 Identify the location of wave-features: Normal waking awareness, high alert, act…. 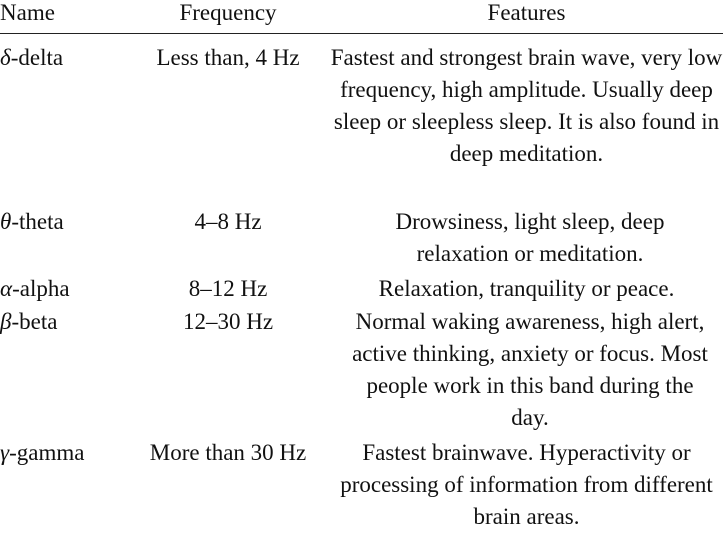
(530, 369).